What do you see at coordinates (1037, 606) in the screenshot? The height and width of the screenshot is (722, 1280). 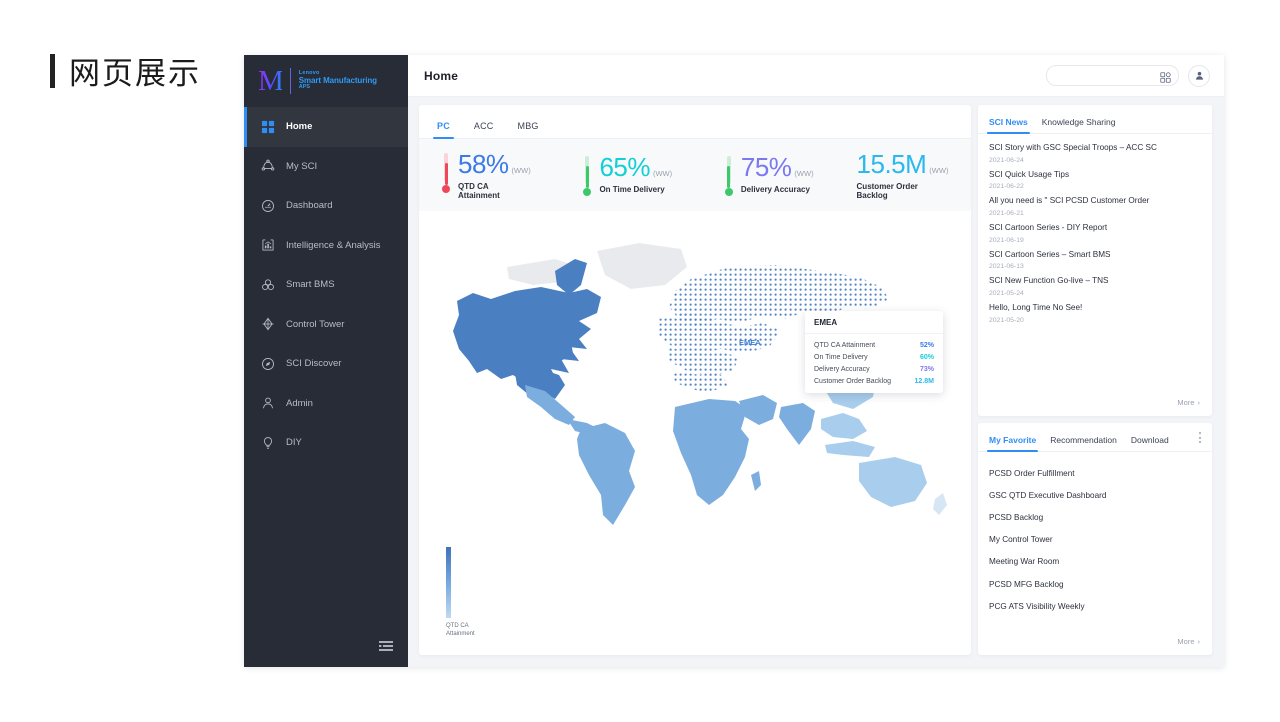 I see `list-item: PCG ATS Visibility Weekly` at bounding box center [1037, 606].